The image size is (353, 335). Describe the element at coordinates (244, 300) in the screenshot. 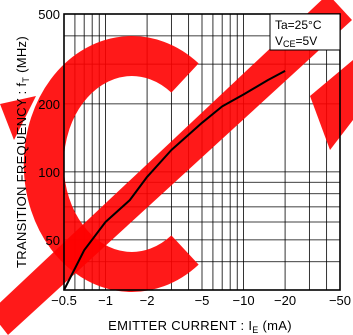

I see `x-tick-label: −10` at that location.